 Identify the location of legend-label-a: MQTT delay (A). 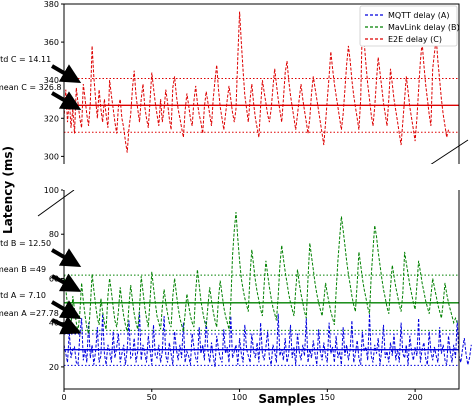
(419, 15).